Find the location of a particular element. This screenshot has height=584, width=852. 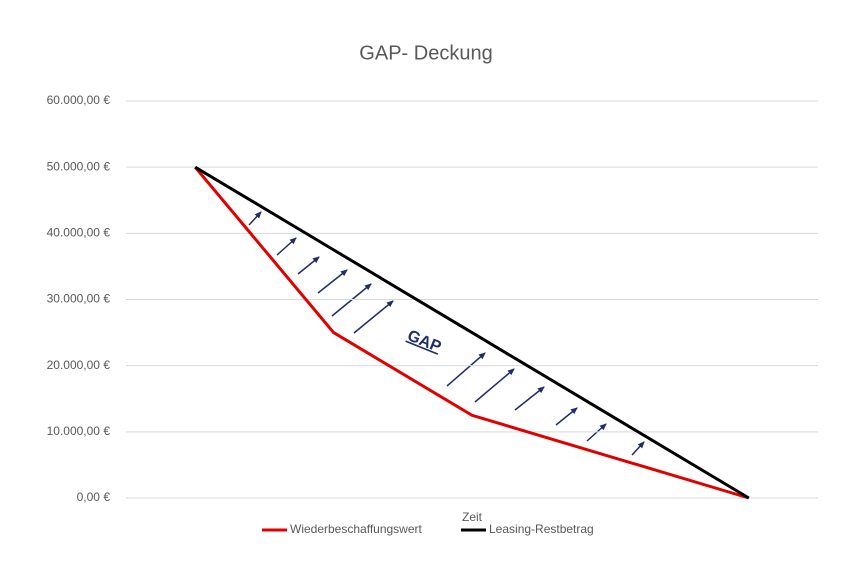

legend-label: Leasing-Restbetrag is located at coordinates (541, 529).